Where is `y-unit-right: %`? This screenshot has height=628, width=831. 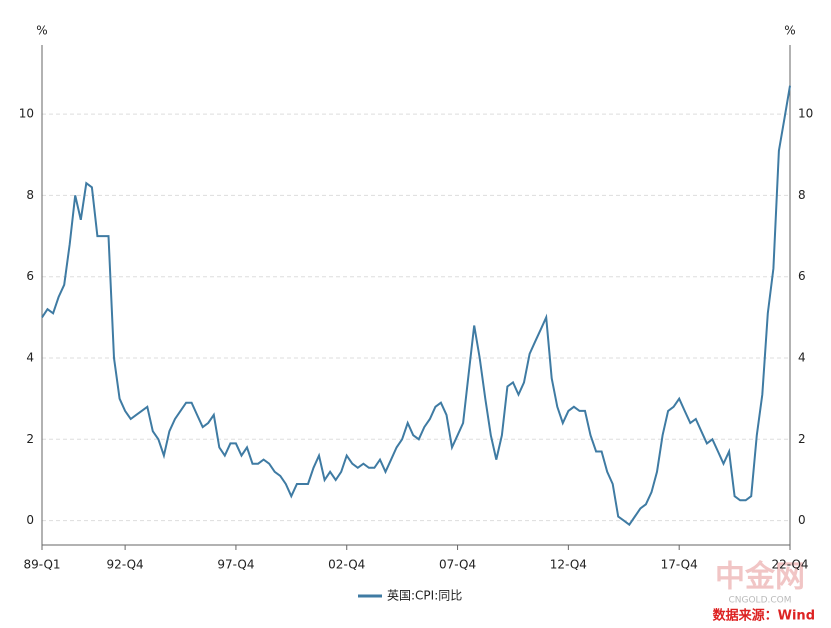 y-unit-right: % is located at coordinates (789, 31).